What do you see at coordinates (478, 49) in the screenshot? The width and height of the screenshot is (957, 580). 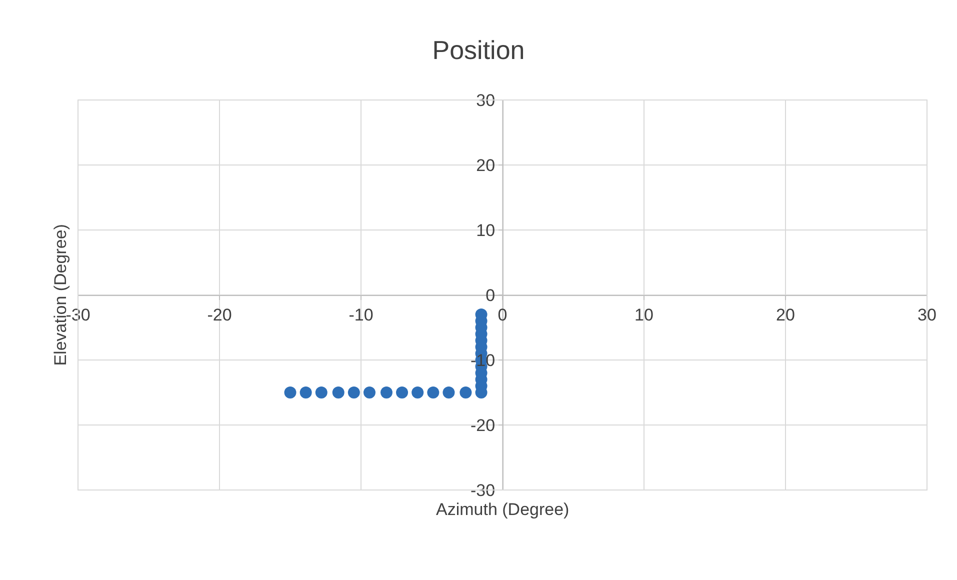 I see `chart-title: Position` at bounding box center [478, 49].